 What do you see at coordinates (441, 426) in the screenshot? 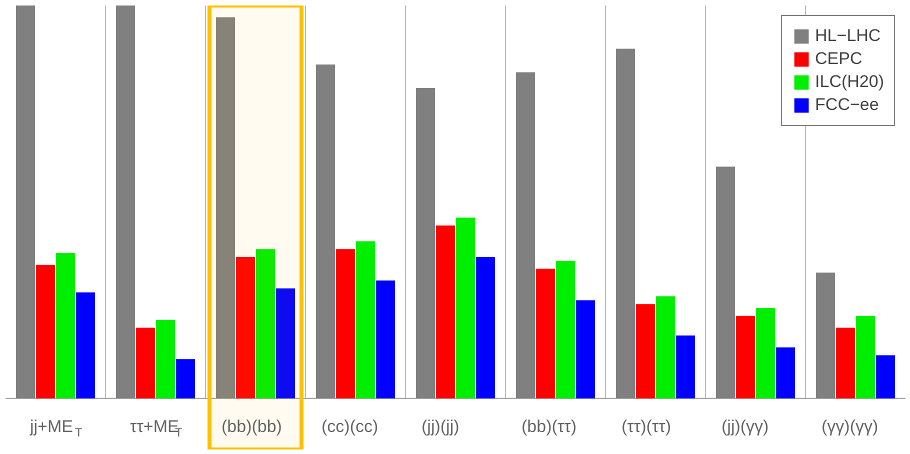
I see `x-tick-label: (jj)(jj)` at bounding box center [441, 426].